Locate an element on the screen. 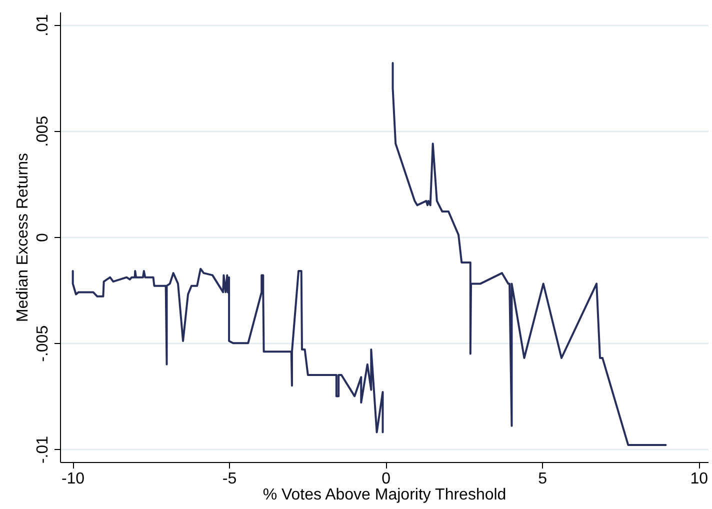  y-axis-title: Median Excess Returns is located at coordinates (23, 237).